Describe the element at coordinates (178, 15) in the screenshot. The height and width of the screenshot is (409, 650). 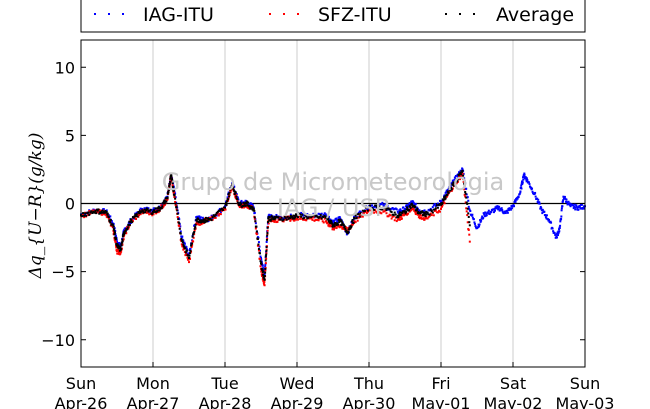
I see `legend-label: IAG-ITU` at that location.